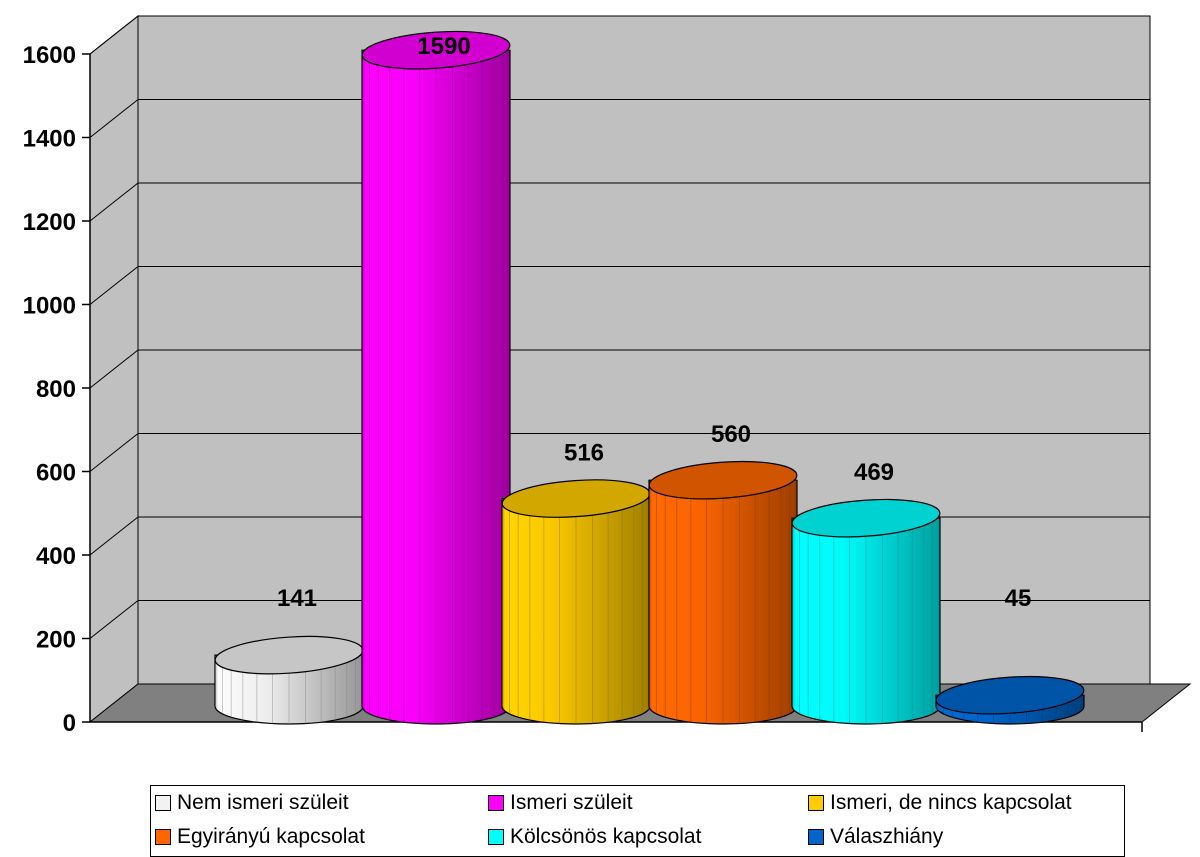  Describe the element at coordinates (731, 434) in the screenshot. I see `data-label: 560` at that location.